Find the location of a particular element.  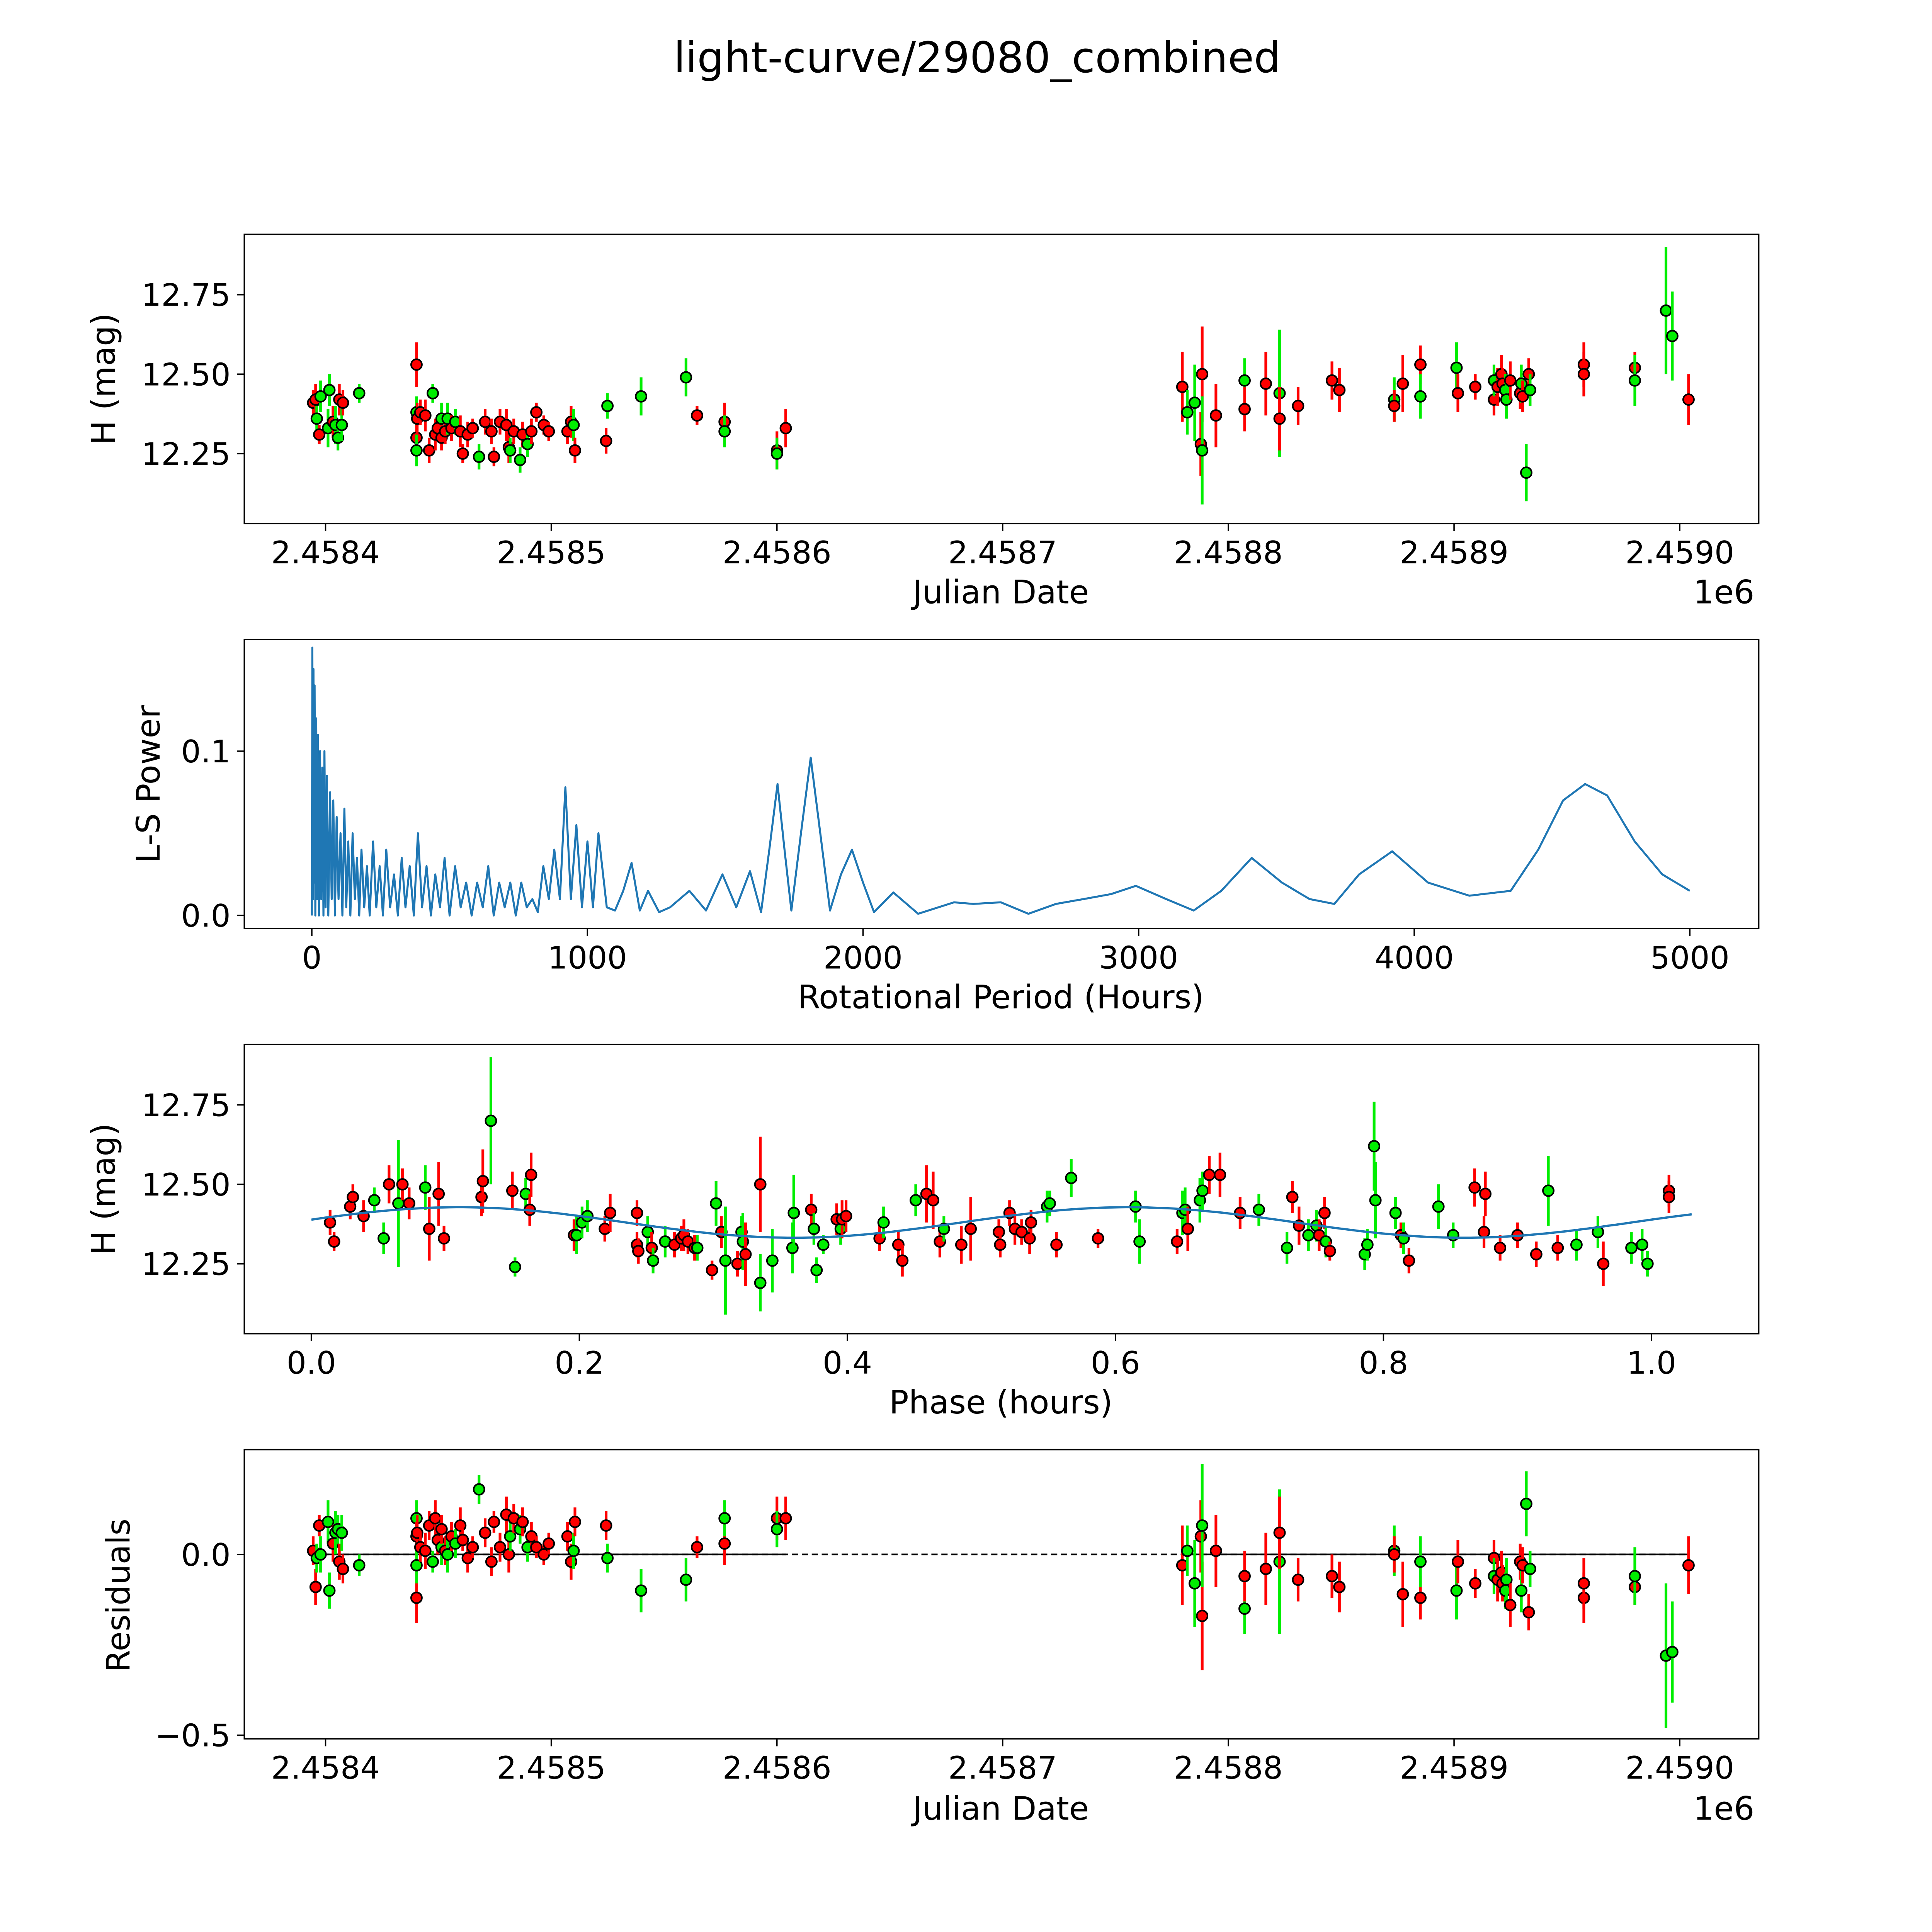

x-tick-label: 2.4585 is located at coordinates (551, 553).